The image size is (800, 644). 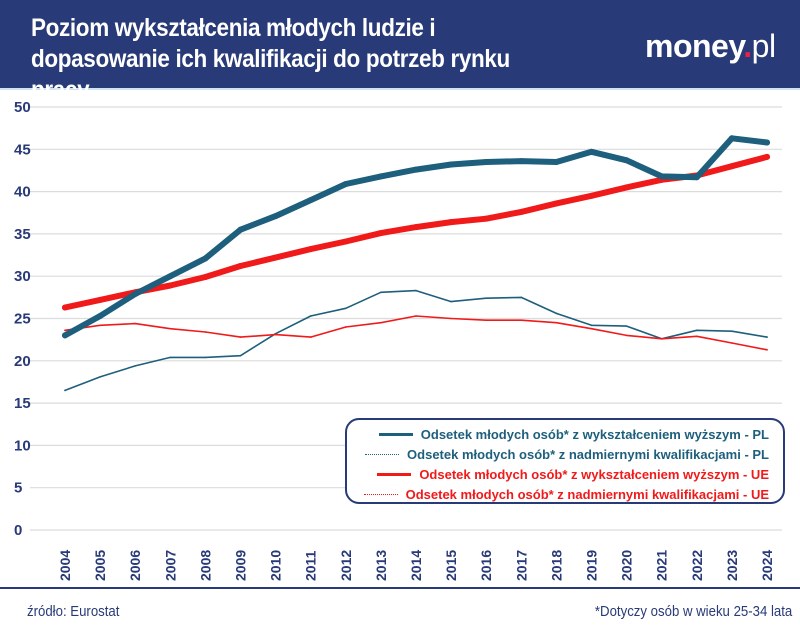 I want to click on y-tick-label: 0, so click(x=18, y=530).